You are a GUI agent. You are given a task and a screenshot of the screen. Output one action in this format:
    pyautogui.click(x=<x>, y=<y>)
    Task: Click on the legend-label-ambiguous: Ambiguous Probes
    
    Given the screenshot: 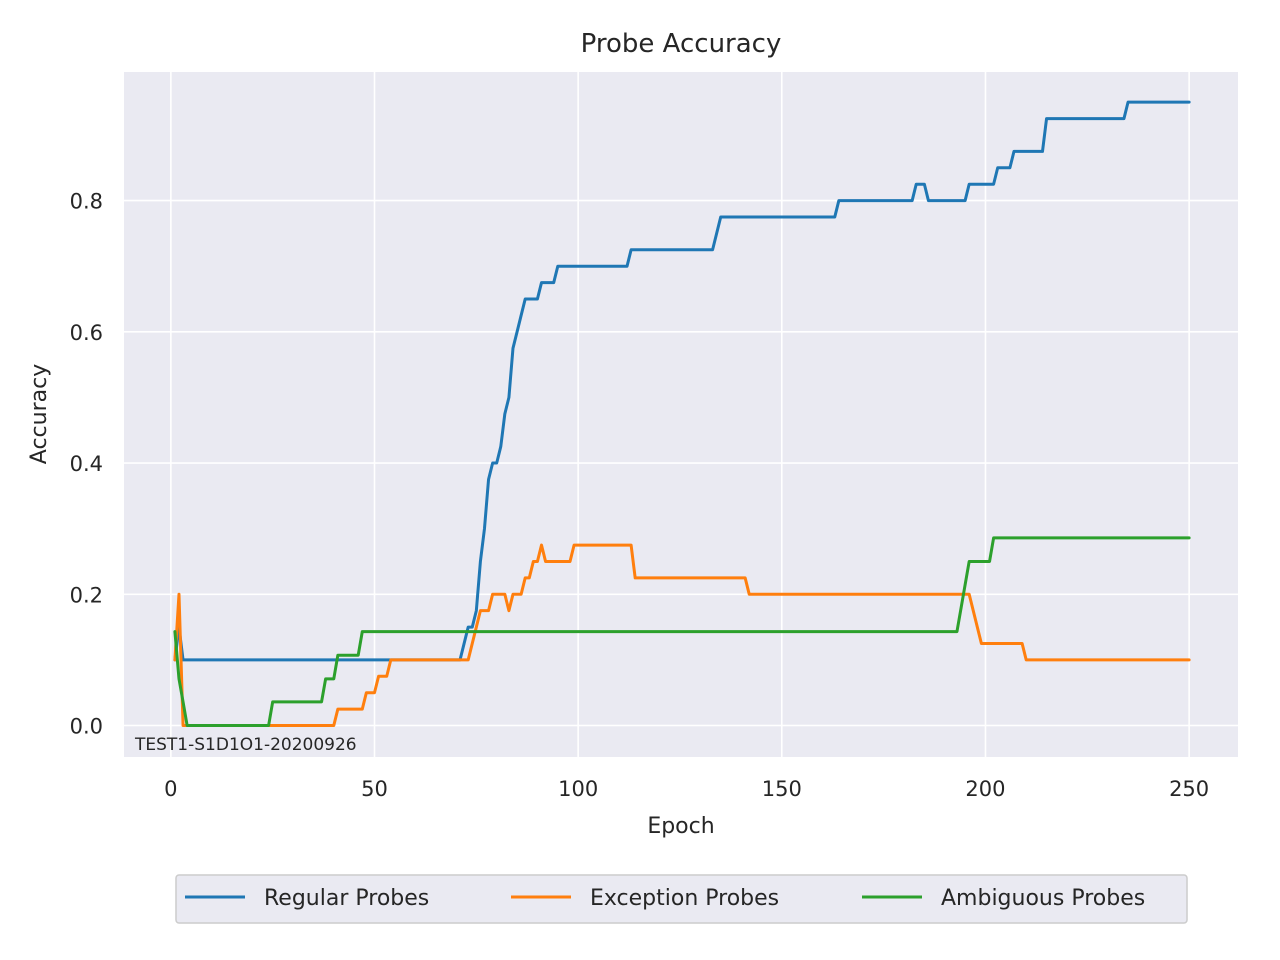 What is the action you would take?
    pyautogui.click(x=1043, y=898)
    